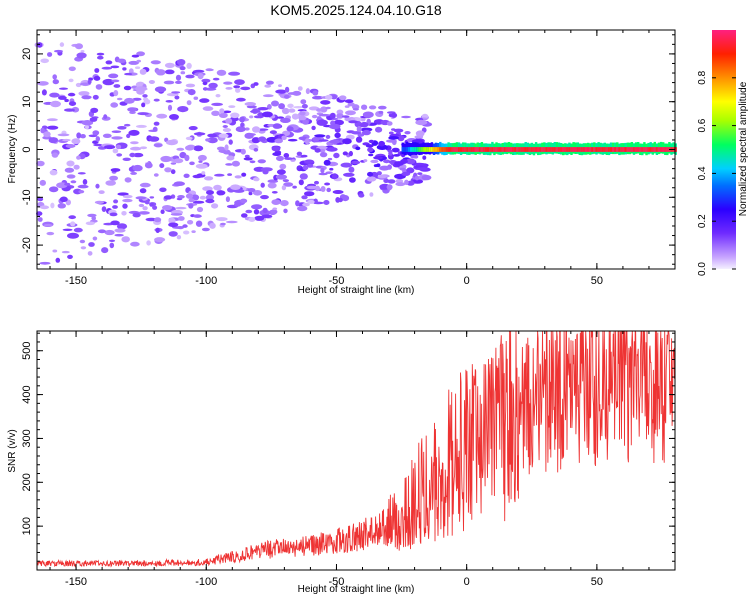 This screenshot has height=600, width=750. What do you see at coordinates (743, 148) in the screenshot?
I see `colorbar-label: Normalized spectral amplitude` at bounding box center [743, 148].